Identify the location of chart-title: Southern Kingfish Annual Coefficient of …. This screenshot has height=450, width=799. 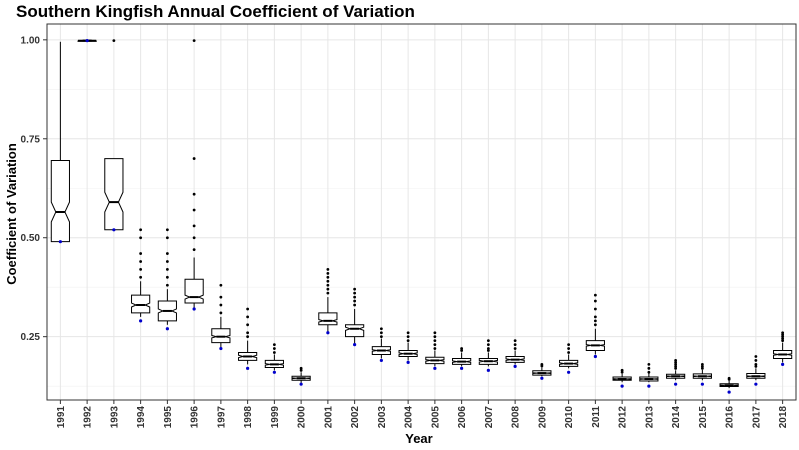
(215, 11).